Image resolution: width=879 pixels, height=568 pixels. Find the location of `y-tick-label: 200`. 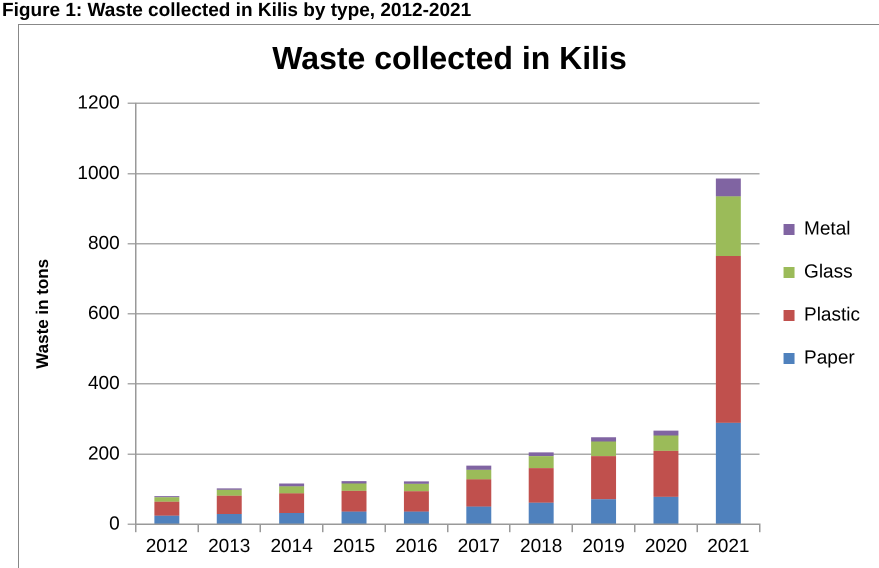

y-tick-label: 200 is located at coordinates (104, 453).